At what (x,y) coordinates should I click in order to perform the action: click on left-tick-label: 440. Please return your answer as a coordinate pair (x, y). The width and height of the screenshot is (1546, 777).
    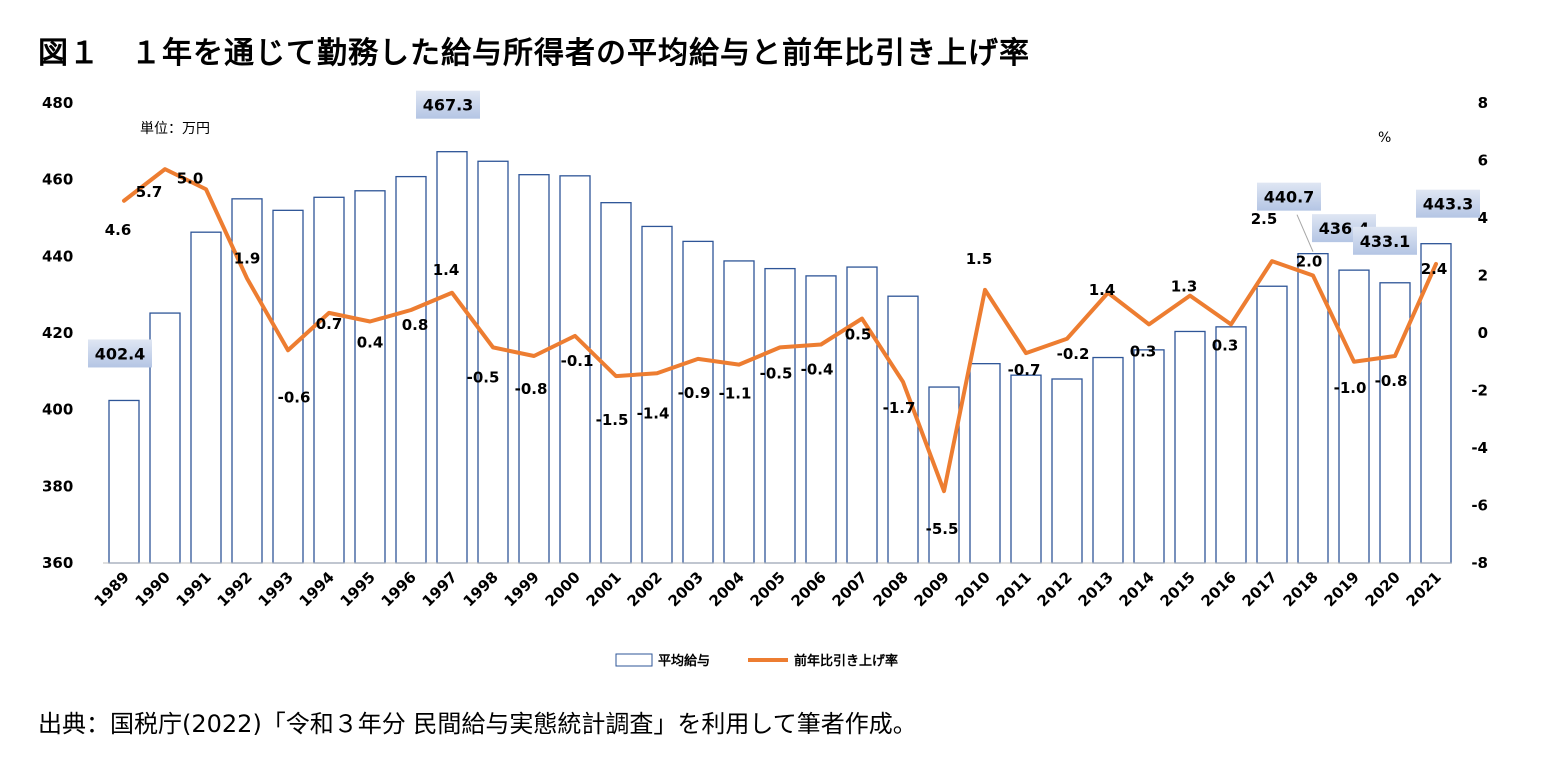
    Looking at the image, I should click on (57, 256).